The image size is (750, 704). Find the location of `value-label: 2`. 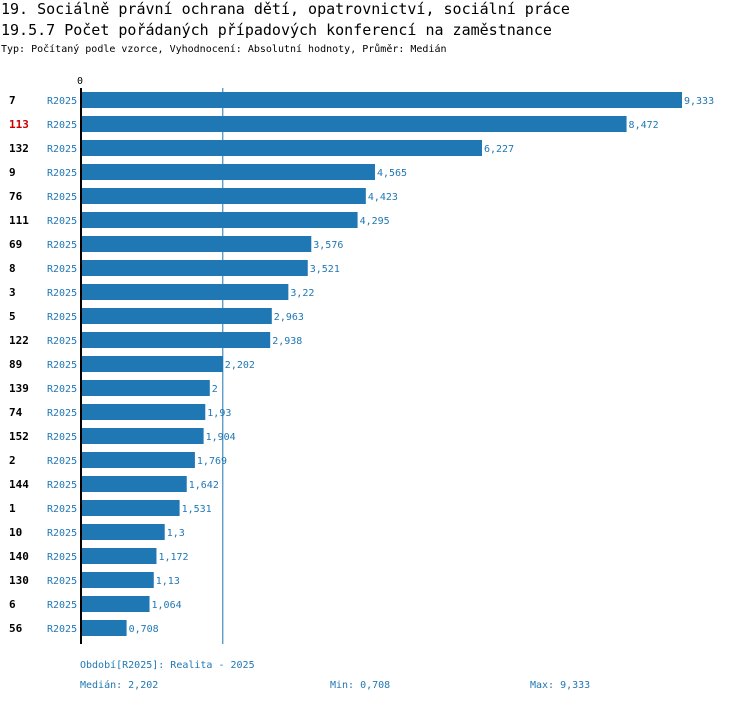

value-label: 2 is located at coordinates (215, 389).